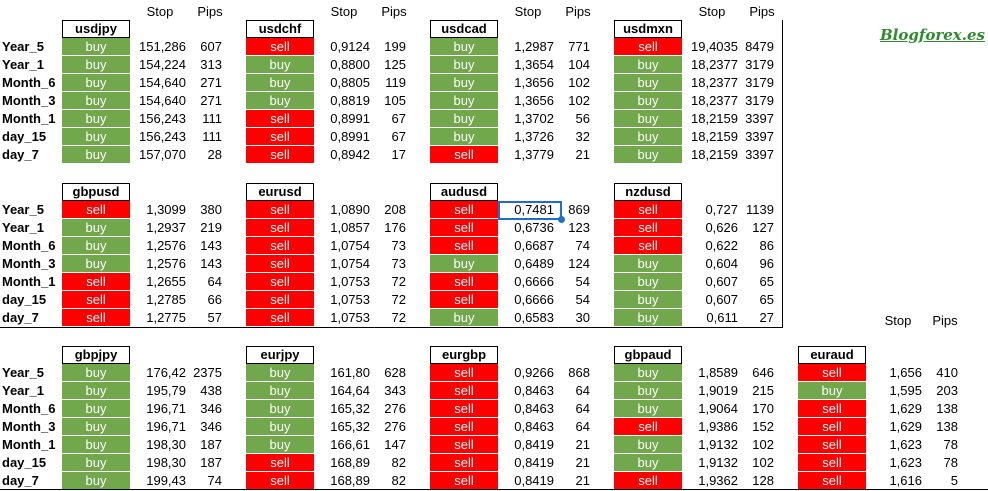 Image resolution: width=988 pixels, height=491 pixels. Describe the element at coordinates (534, 136) in the screenshot. I see `stop-value: 1,3726` at that location.